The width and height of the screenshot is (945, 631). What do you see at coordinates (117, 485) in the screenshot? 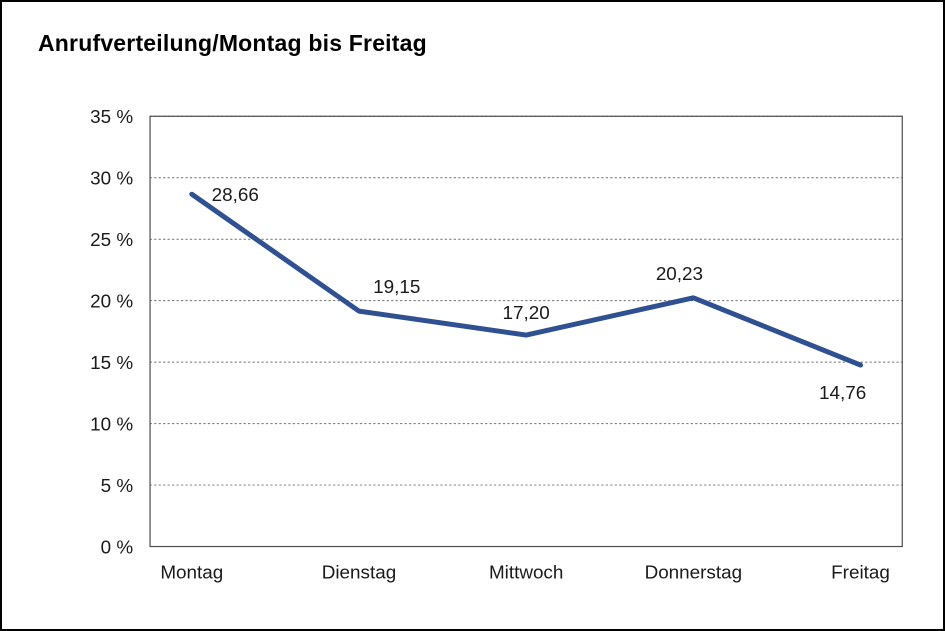
I see `y-axis-tick-label: 5 %` at bounding box center [117, 485].